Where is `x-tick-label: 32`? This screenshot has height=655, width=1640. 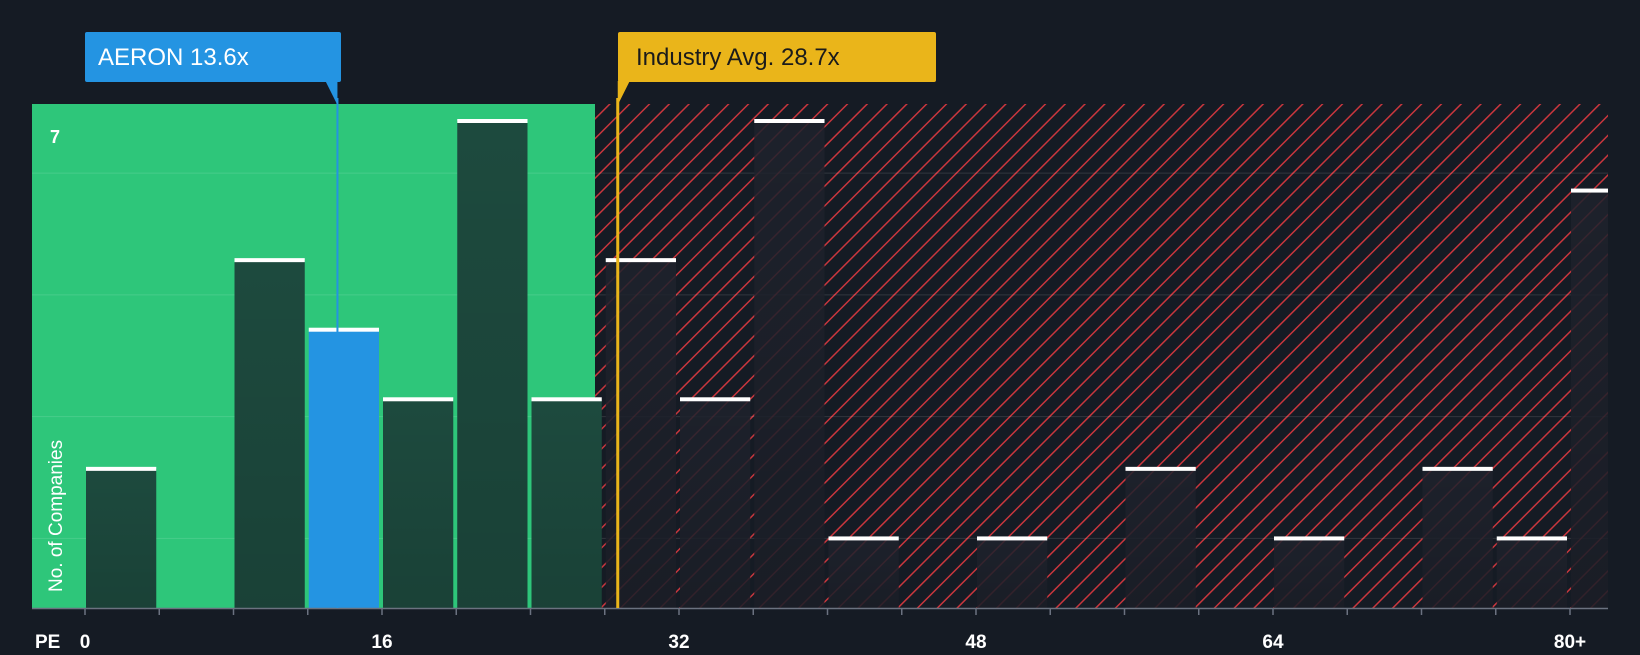
x-tick-label: 32 is located at coordinates (678, 641).